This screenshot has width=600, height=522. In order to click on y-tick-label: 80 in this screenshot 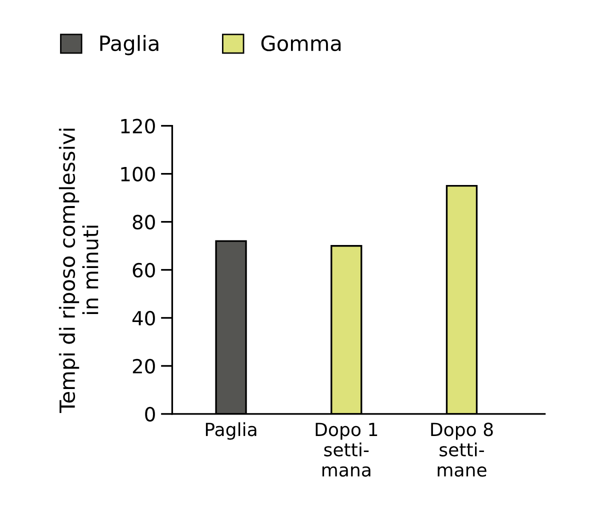, I will do `click(143, 222)`.